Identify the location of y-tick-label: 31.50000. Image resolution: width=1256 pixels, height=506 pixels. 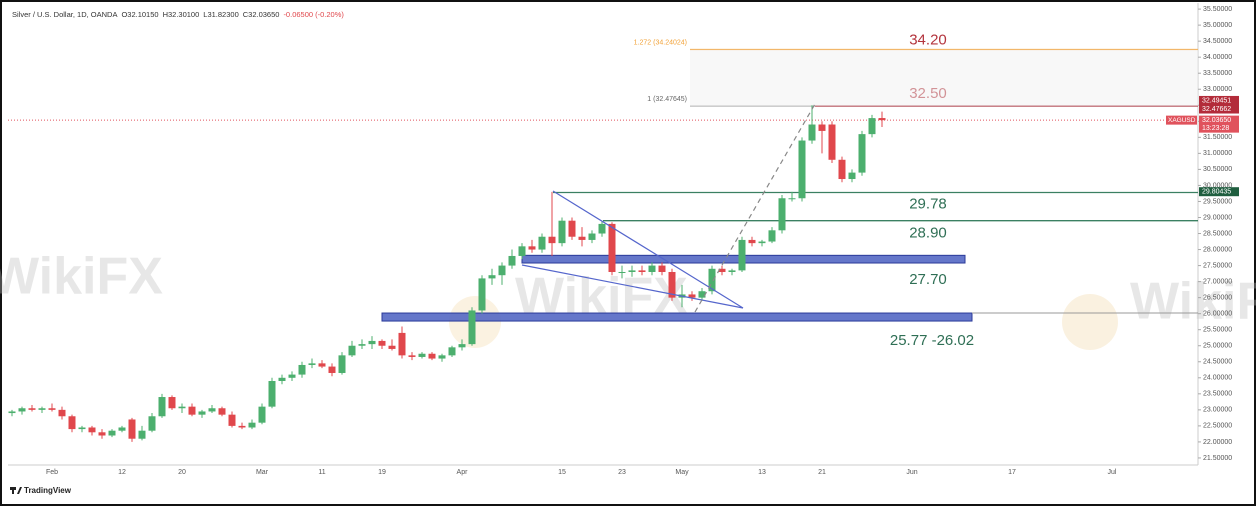
(1217, 137).